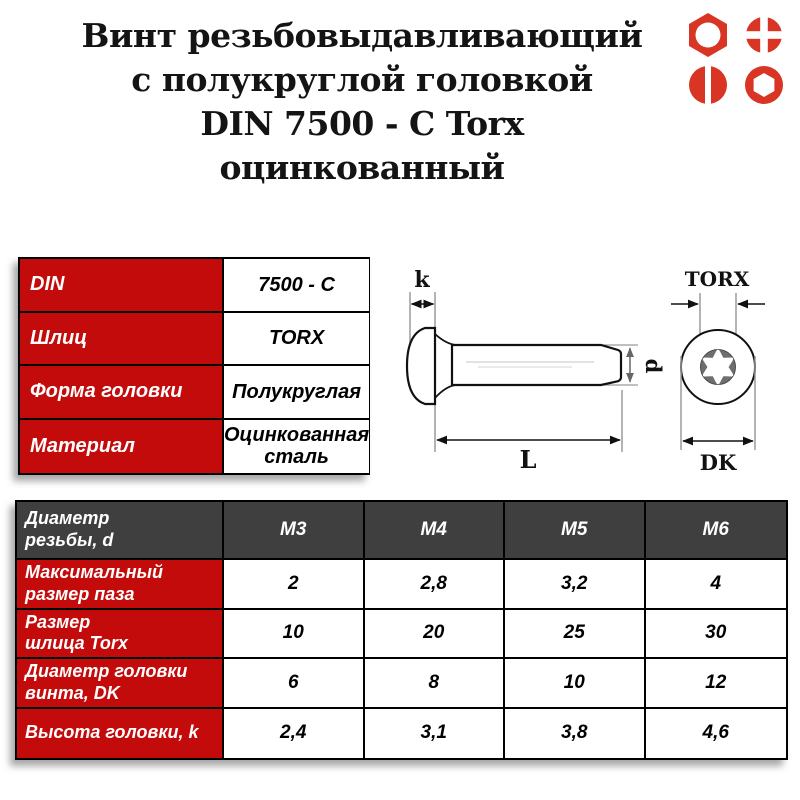  I want to click on l-dimension-label: L, so click(528, 459).